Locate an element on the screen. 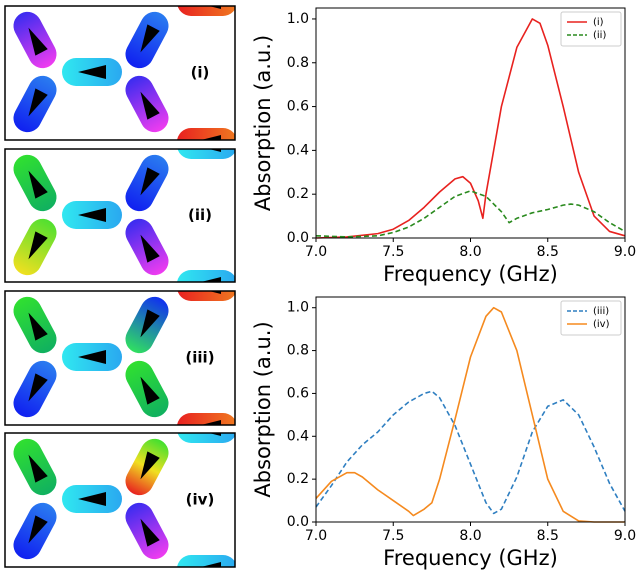  panel-label: (i) is located at coordinates (200, 73).